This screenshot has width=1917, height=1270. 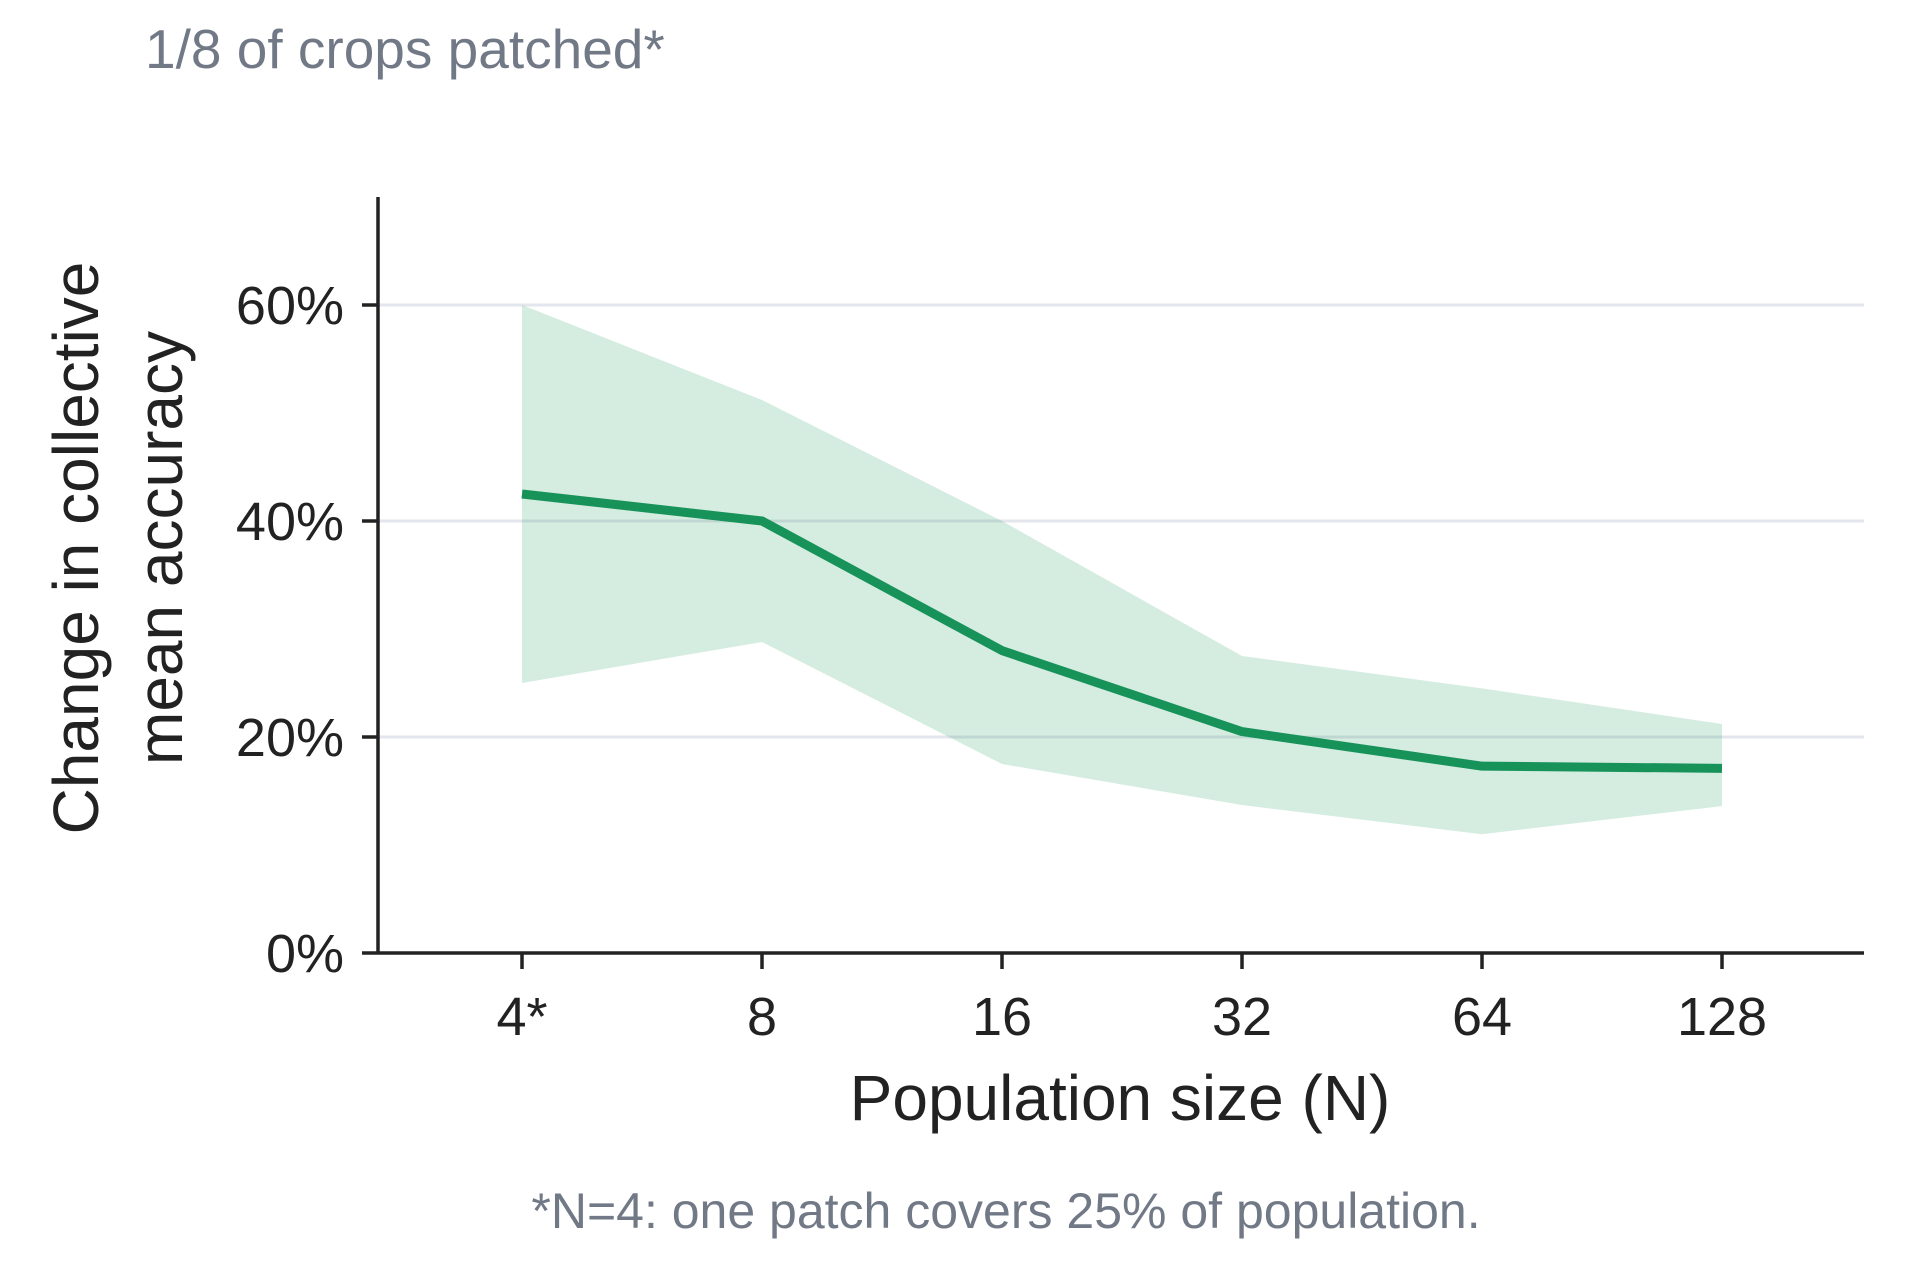 I want to click on x-tick-label: 4*, so click(x=521, y=1017).